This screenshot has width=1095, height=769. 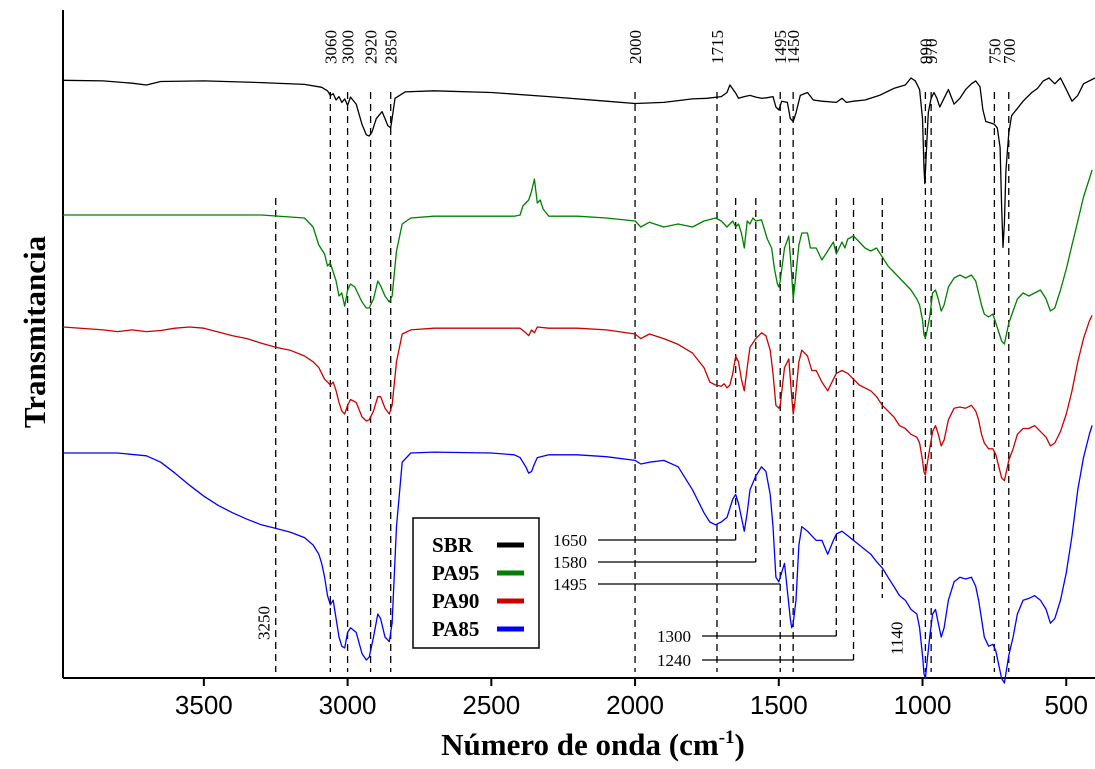 I want to click on marker-label-1450: 1450, so click(x=793, y=47).